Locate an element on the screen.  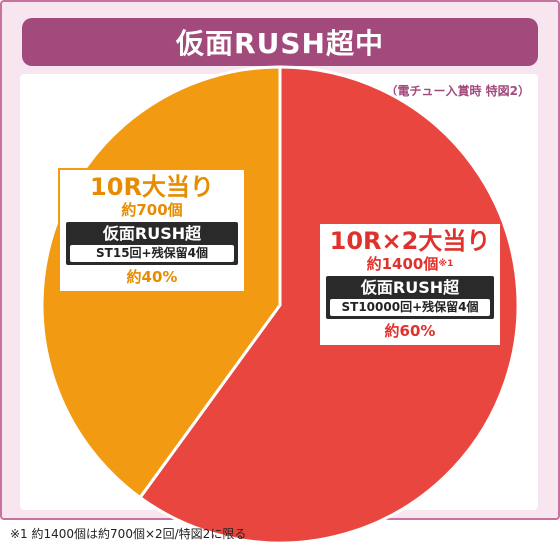
slice-red-payout-line: 約1400個※1 is located at coordinates (410, 264).